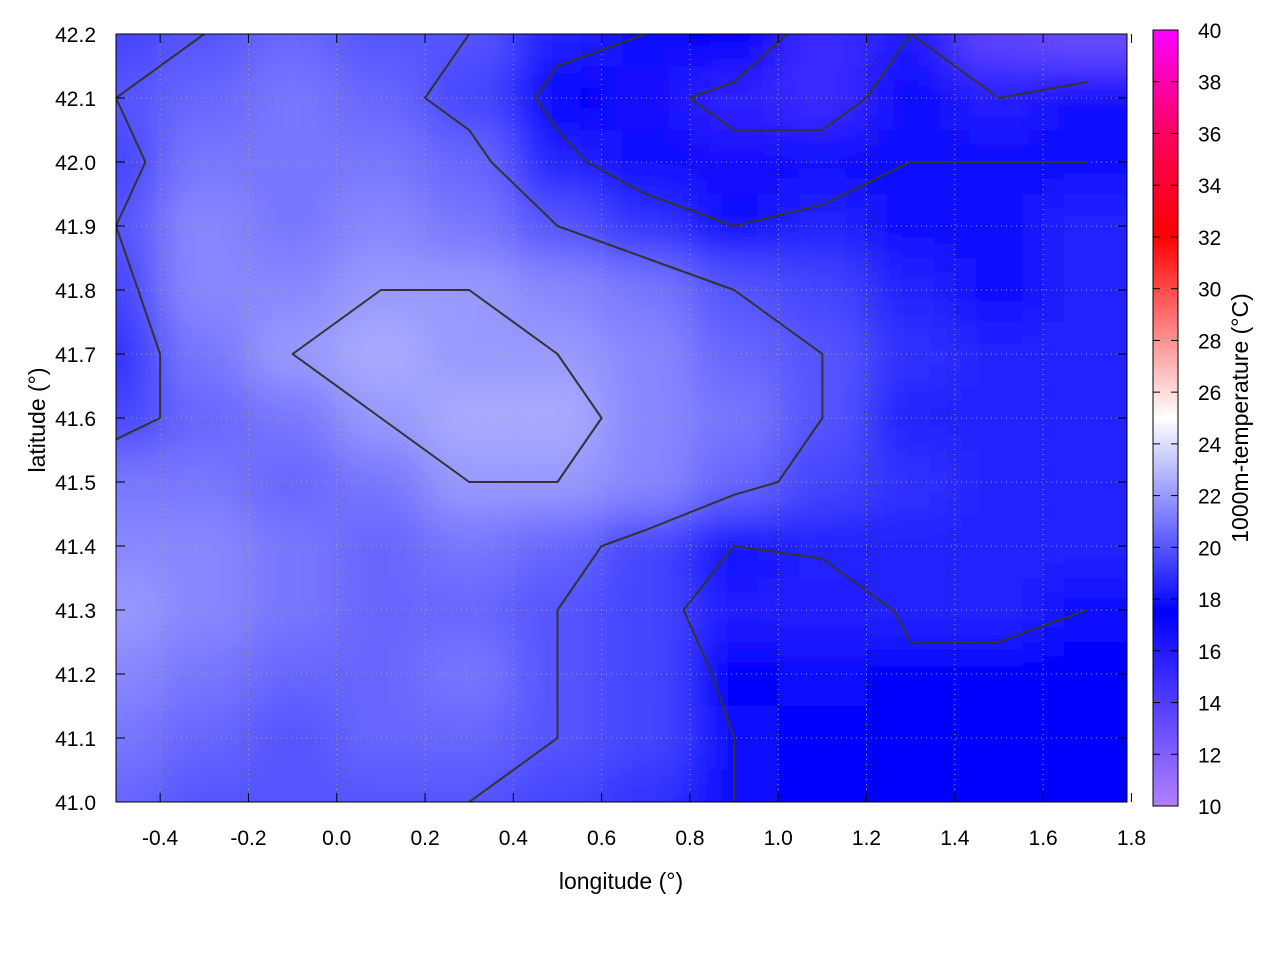  Describe the element at coordinates (1209, 83) in the screenshot. I see `colorbar-tick-label: 38` at that location.